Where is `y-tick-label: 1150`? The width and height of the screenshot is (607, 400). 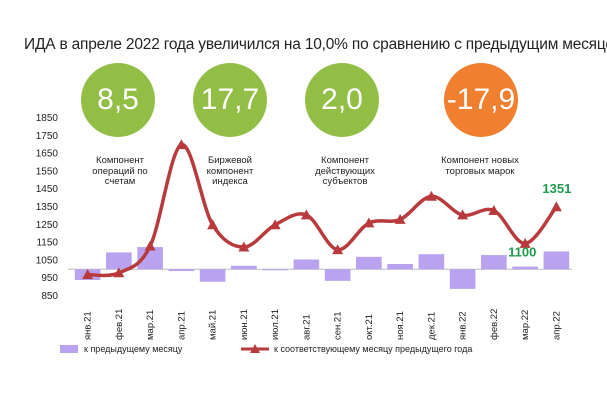 y-tick-label: 1150 is located at coordinates (47, 243).